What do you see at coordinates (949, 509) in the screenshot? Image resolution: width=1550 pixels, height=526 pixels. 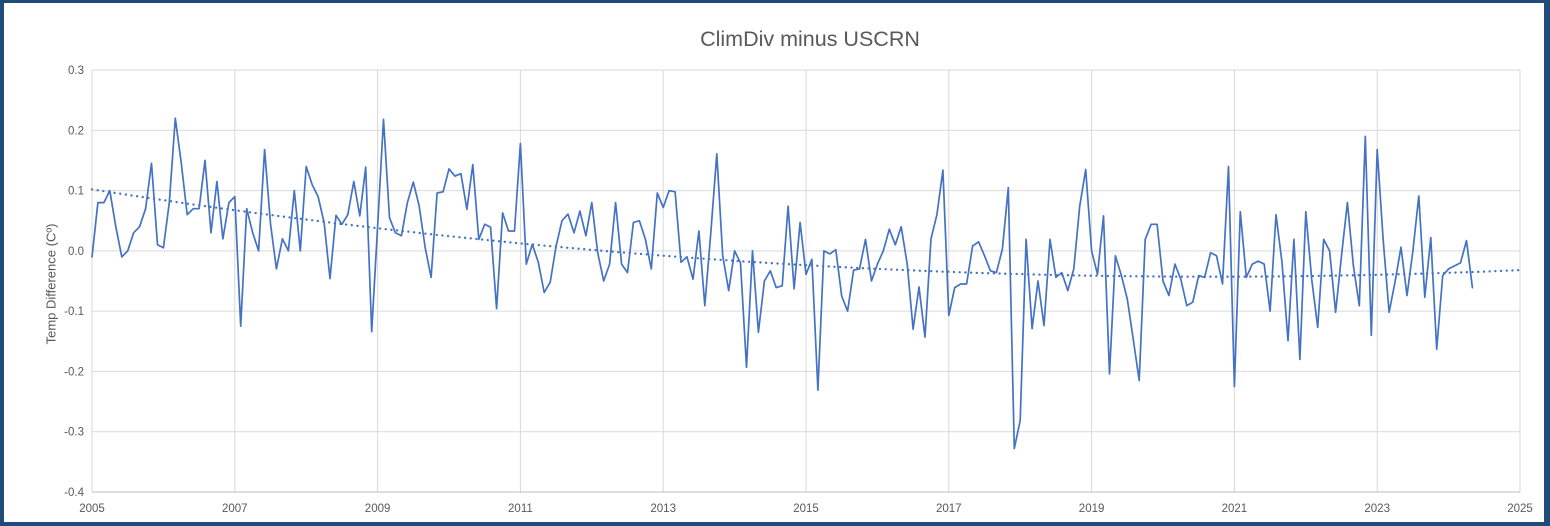 I see `x-tick-label: 2017` at bounding box center [949, 509].